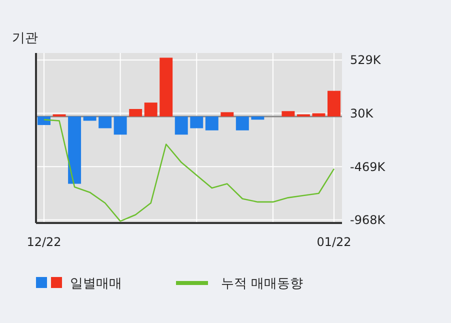 This screenshot has height=323, width=451. What do you see at coordinates (362, 113) in the screenshot?
I see `y-tick-label: 30K` at bounding box center [362, 113].